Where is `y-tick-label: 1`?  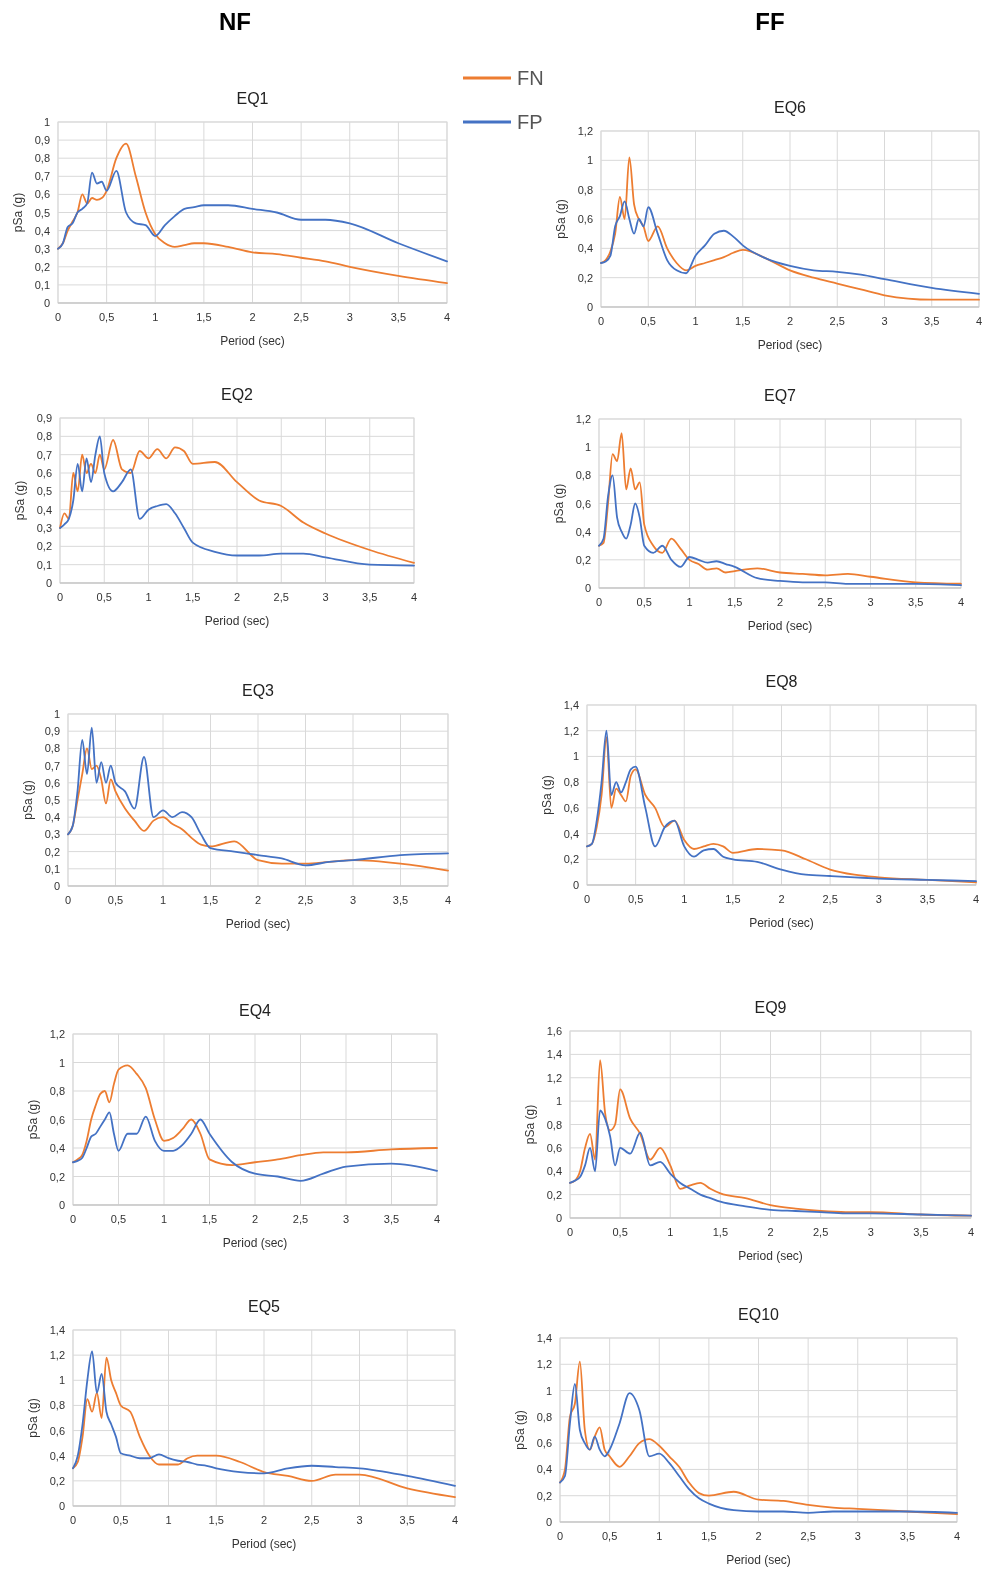 y-tick-label: 1 is located at coordinates (589, 160).